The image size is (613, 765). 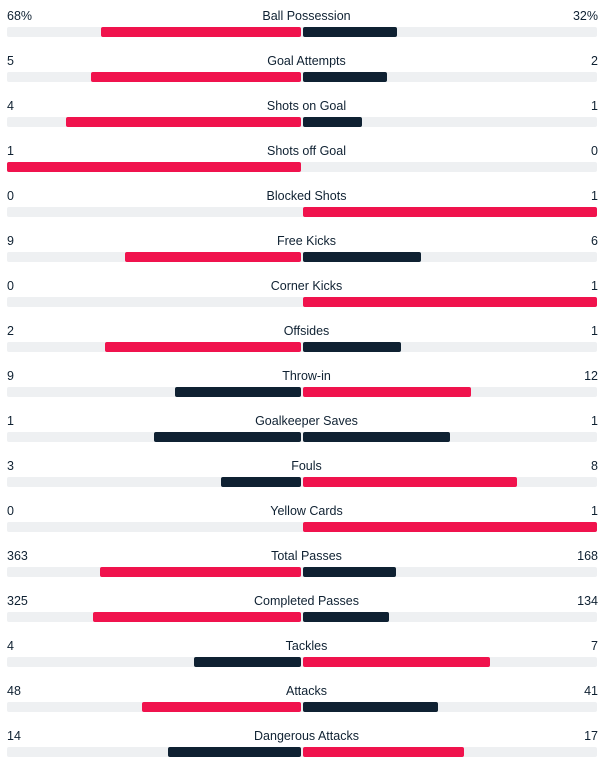 What do you see at coordinates (306, 421) in the screenshot?
I see `stat-label: Goalkeeper Saves` at bounding box center [306, 421].